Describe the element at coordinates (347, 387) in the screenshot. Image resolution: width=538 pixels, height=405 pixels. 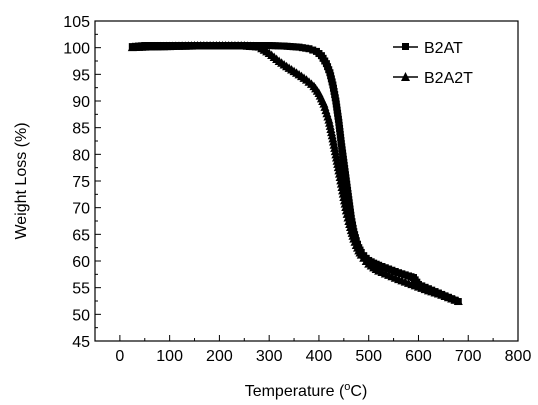
I see `x-axis-unit-sup: o` at that location.